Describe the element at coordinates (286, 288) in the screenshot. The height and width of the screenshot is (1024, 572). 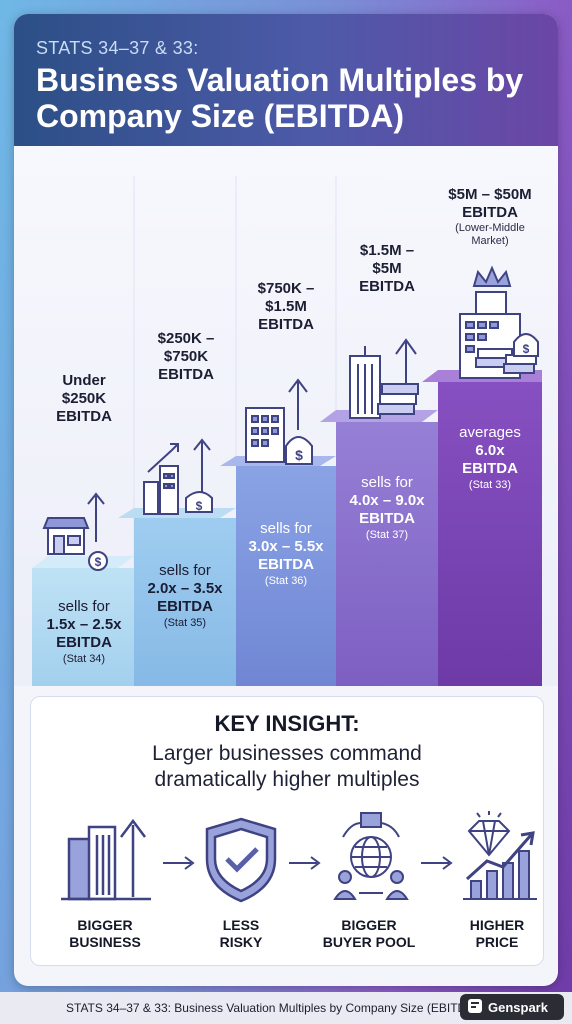
I see `tier-3-size-line: $750K –` at that location.